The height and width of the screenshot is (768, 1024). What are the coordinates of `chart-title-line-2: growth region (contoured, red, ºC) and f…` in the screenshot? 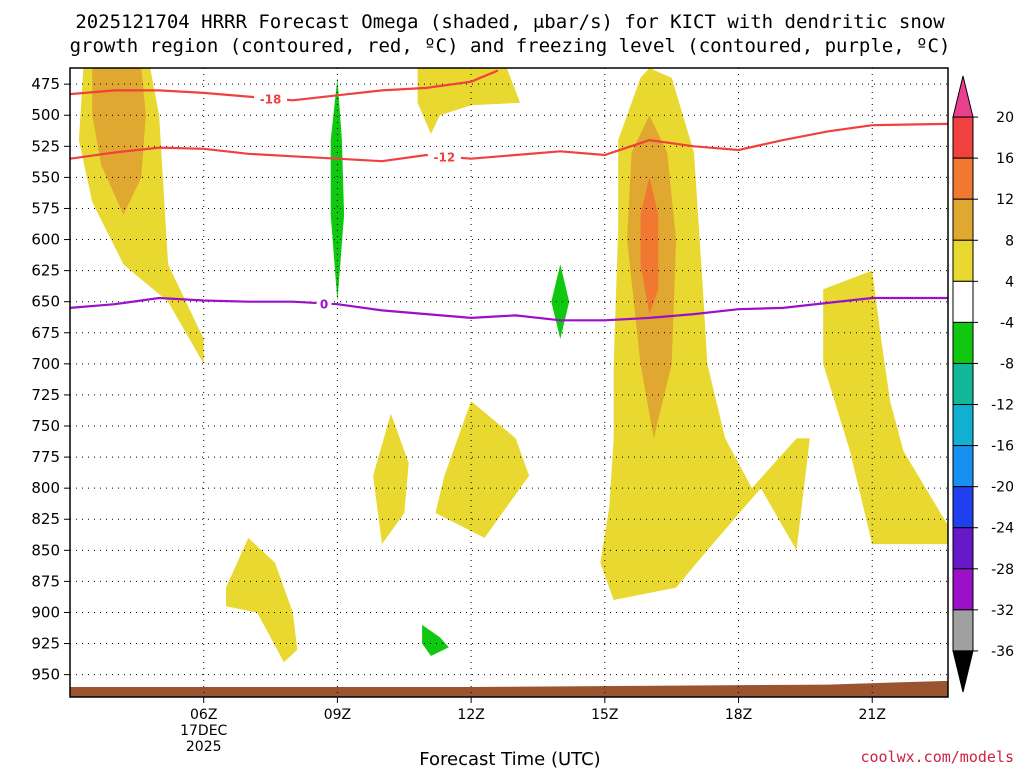 It's located at (510, 46).